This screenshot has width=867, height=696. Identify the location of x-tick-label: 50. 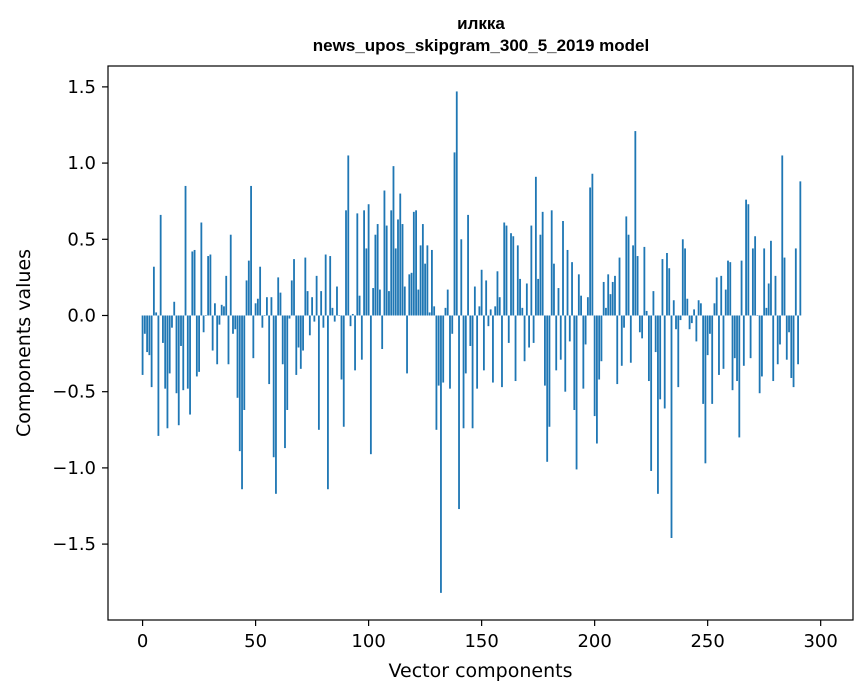
(255, 641).